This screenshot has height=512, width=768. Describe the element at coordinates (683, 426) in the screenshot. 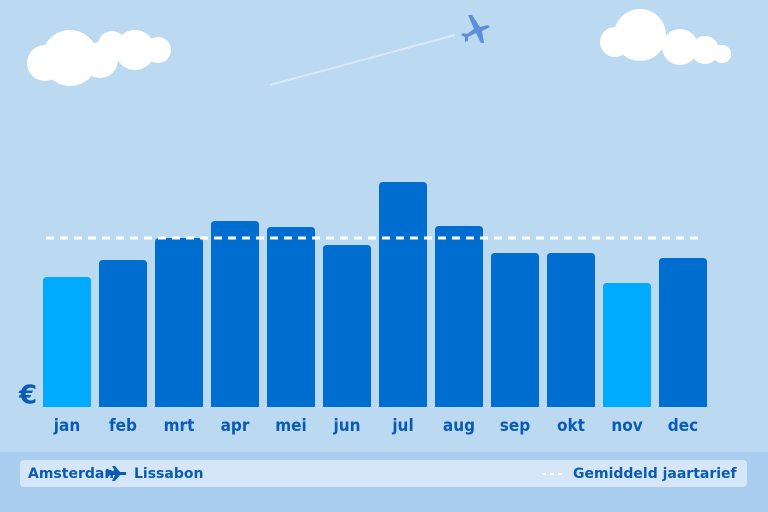

I see `x-tick-label: dec` at that location.